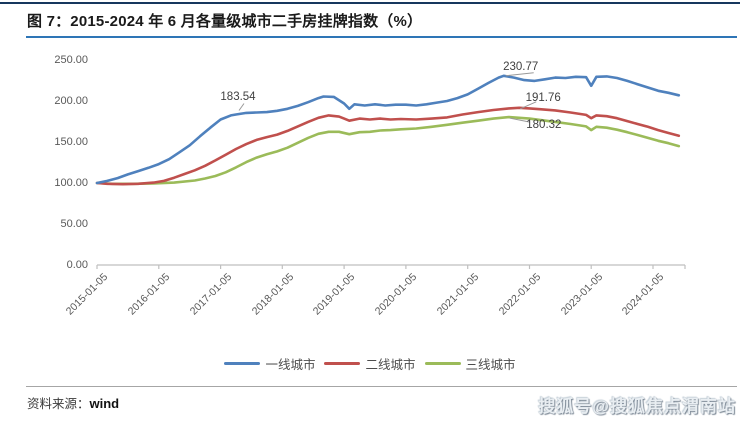 This screenshot has width=740, height=421. I want to click on chart-legend: 一线城市 二线城市 三线城市, so click(370, 363).